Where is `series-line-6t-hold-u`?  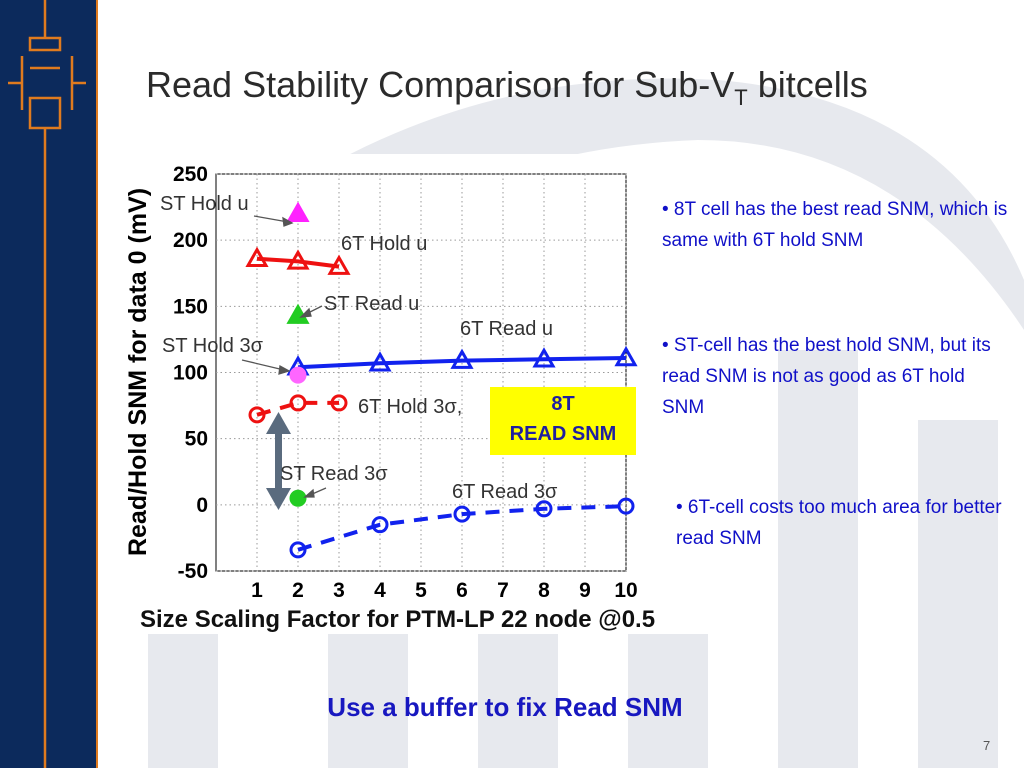 series-line-6t-hold-u is located at coordinates (298, 262).